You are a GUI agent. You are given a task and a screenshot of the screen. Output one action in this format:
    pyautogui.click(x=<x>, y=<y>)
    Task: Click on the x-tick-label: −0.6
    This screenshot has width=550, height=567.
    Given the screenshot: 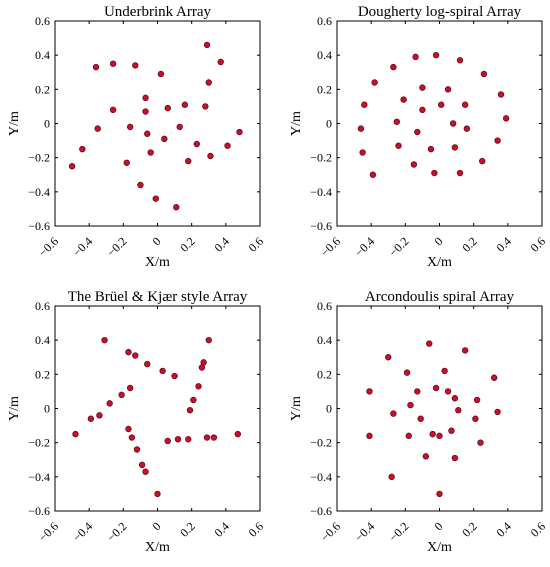 What is the action you would take?
    pyautogui.click(x=48, y=531)
    